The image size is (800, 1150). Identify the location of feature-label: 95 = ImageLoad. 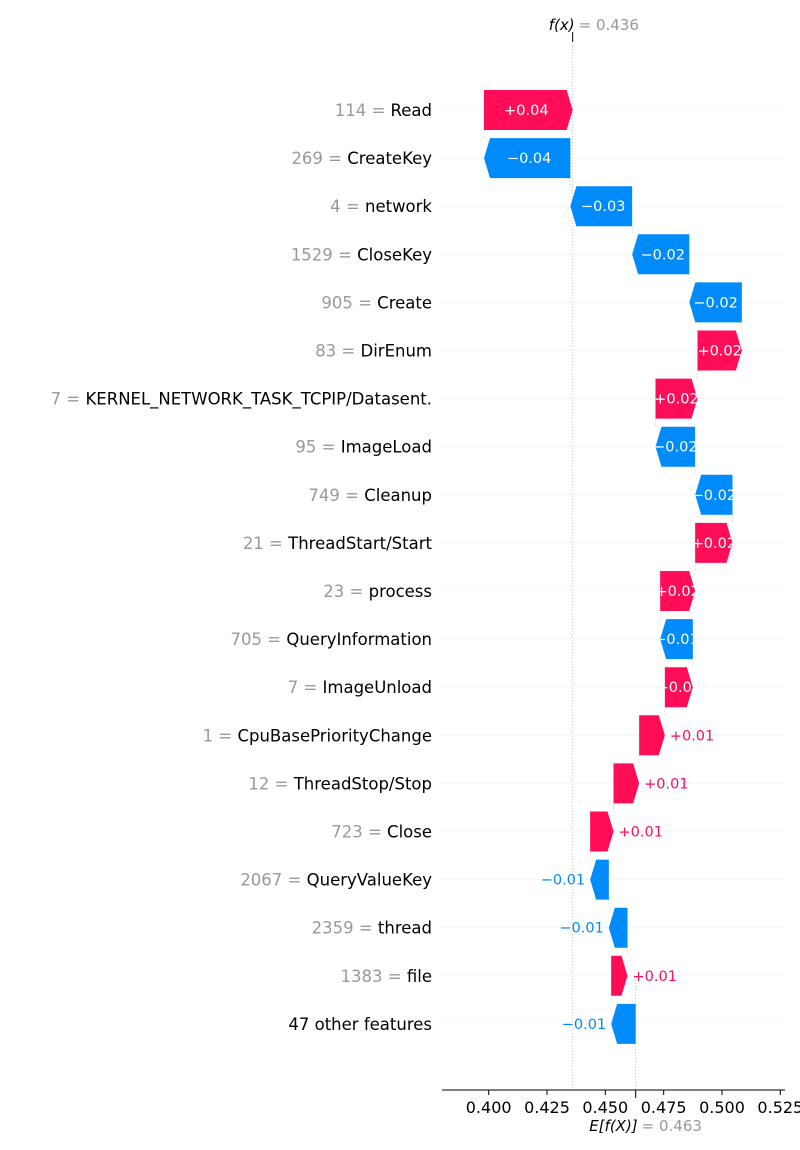
(363, 447).